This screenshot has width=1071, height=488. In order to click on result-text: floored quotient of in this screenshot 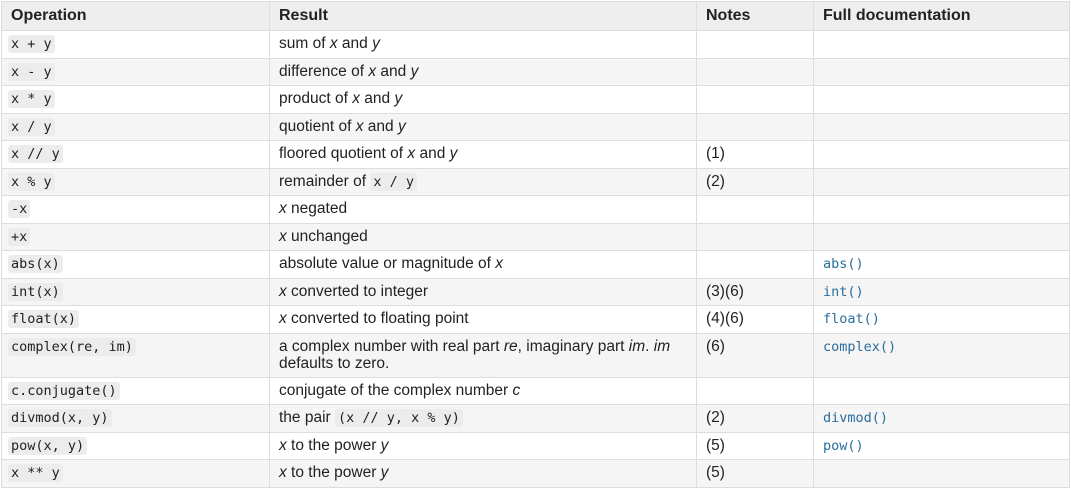, I will do `click(343, 153)`.